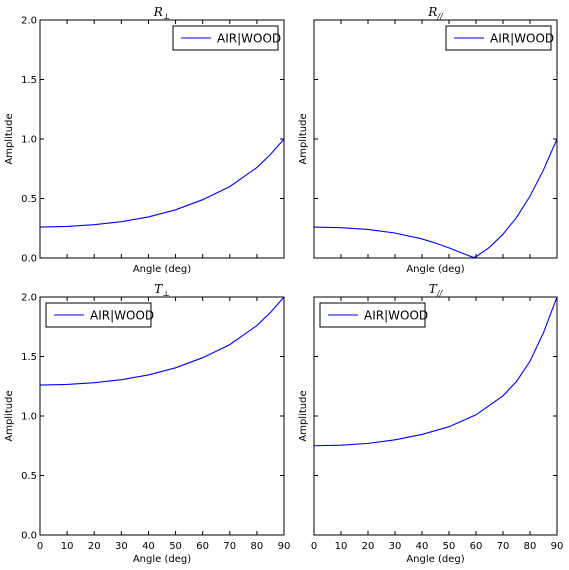 The image size is (569, 570). I want to click on panel-title: R⊥, so click(162, 13).